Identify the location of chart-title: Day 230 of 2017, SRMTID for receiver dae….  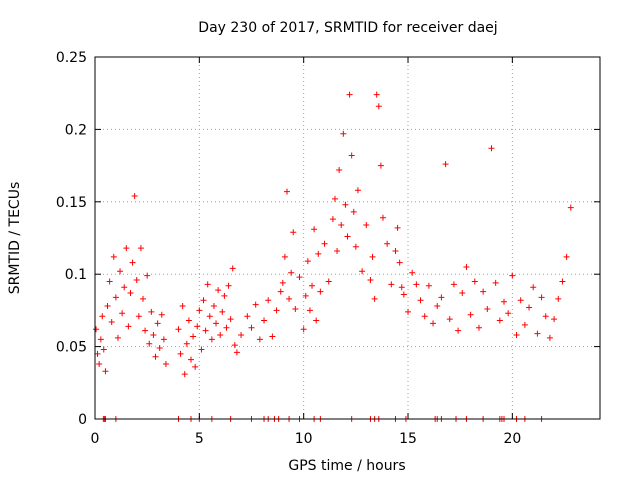
(347, 28).